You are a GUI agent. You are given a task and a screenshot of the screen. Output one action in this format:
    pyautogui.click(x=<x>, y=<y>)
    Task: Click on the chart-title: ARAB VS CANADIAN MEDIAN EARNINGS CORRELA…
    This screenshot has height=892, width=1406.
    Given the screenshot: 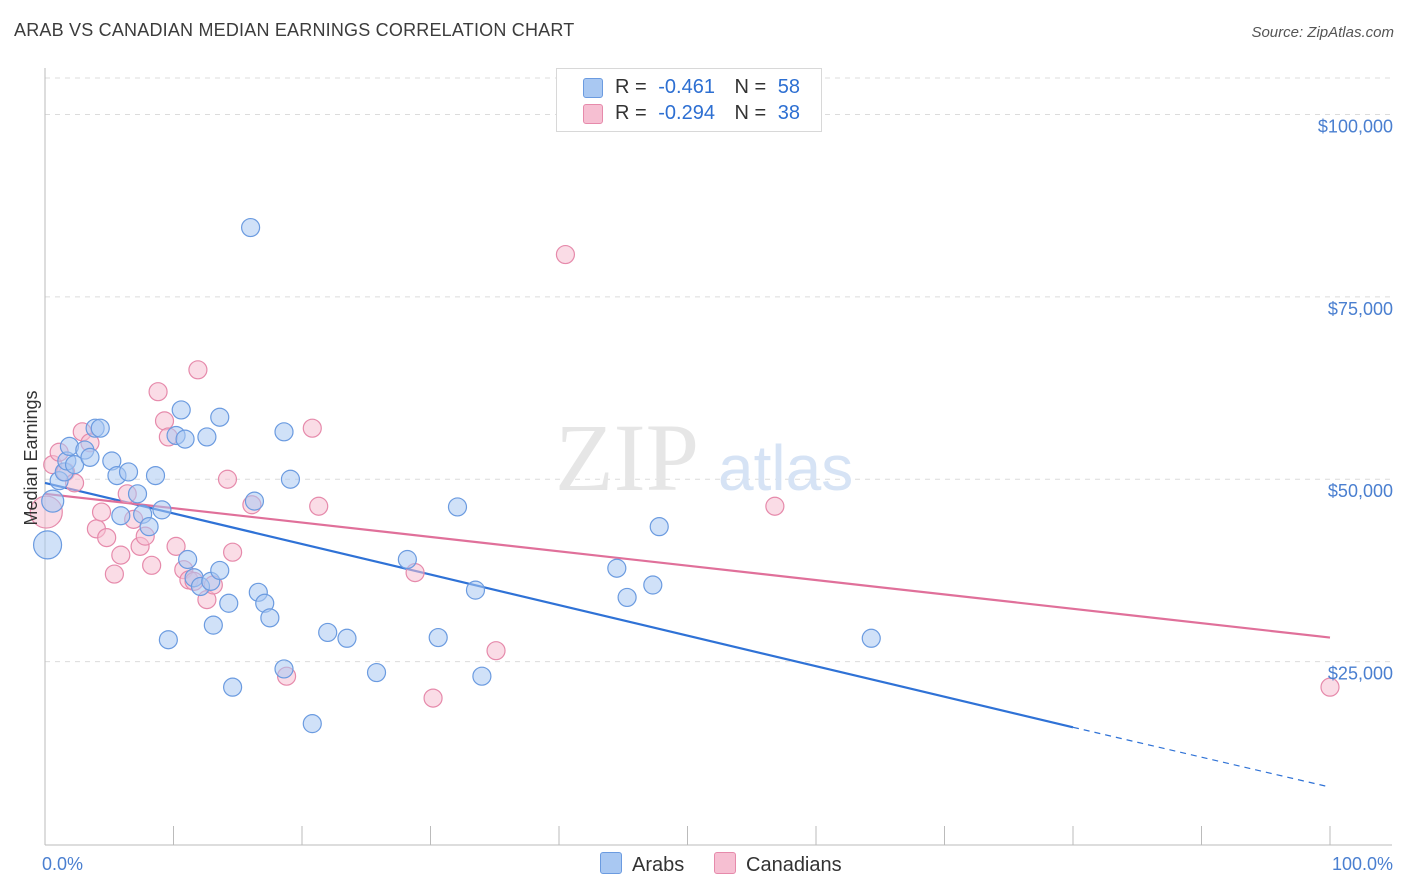 What is the action you would take?
    pyautogui.click(x=294, y=30)
    